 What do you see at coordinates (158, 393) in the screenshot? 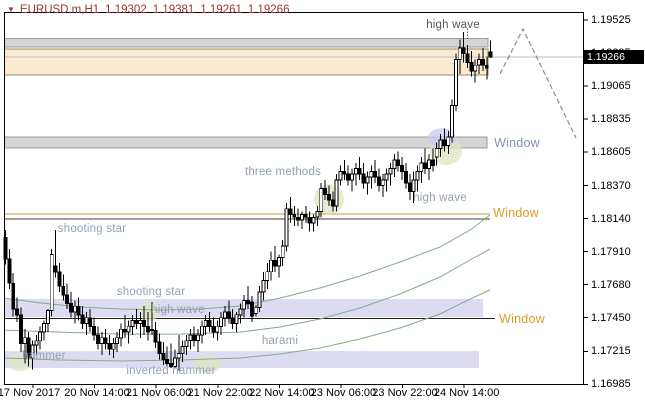
I see `time-axis-label: 21 Nov 06:00` at bounding box center [158, 393].